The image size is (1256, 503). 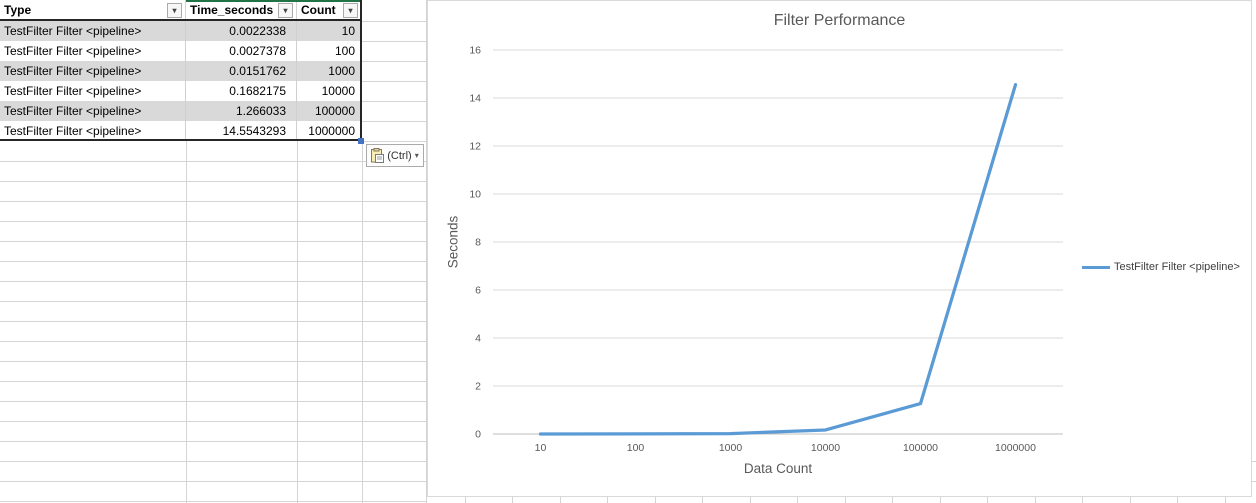 I want to click on cell-count: 100, so click(x=329, y=51).